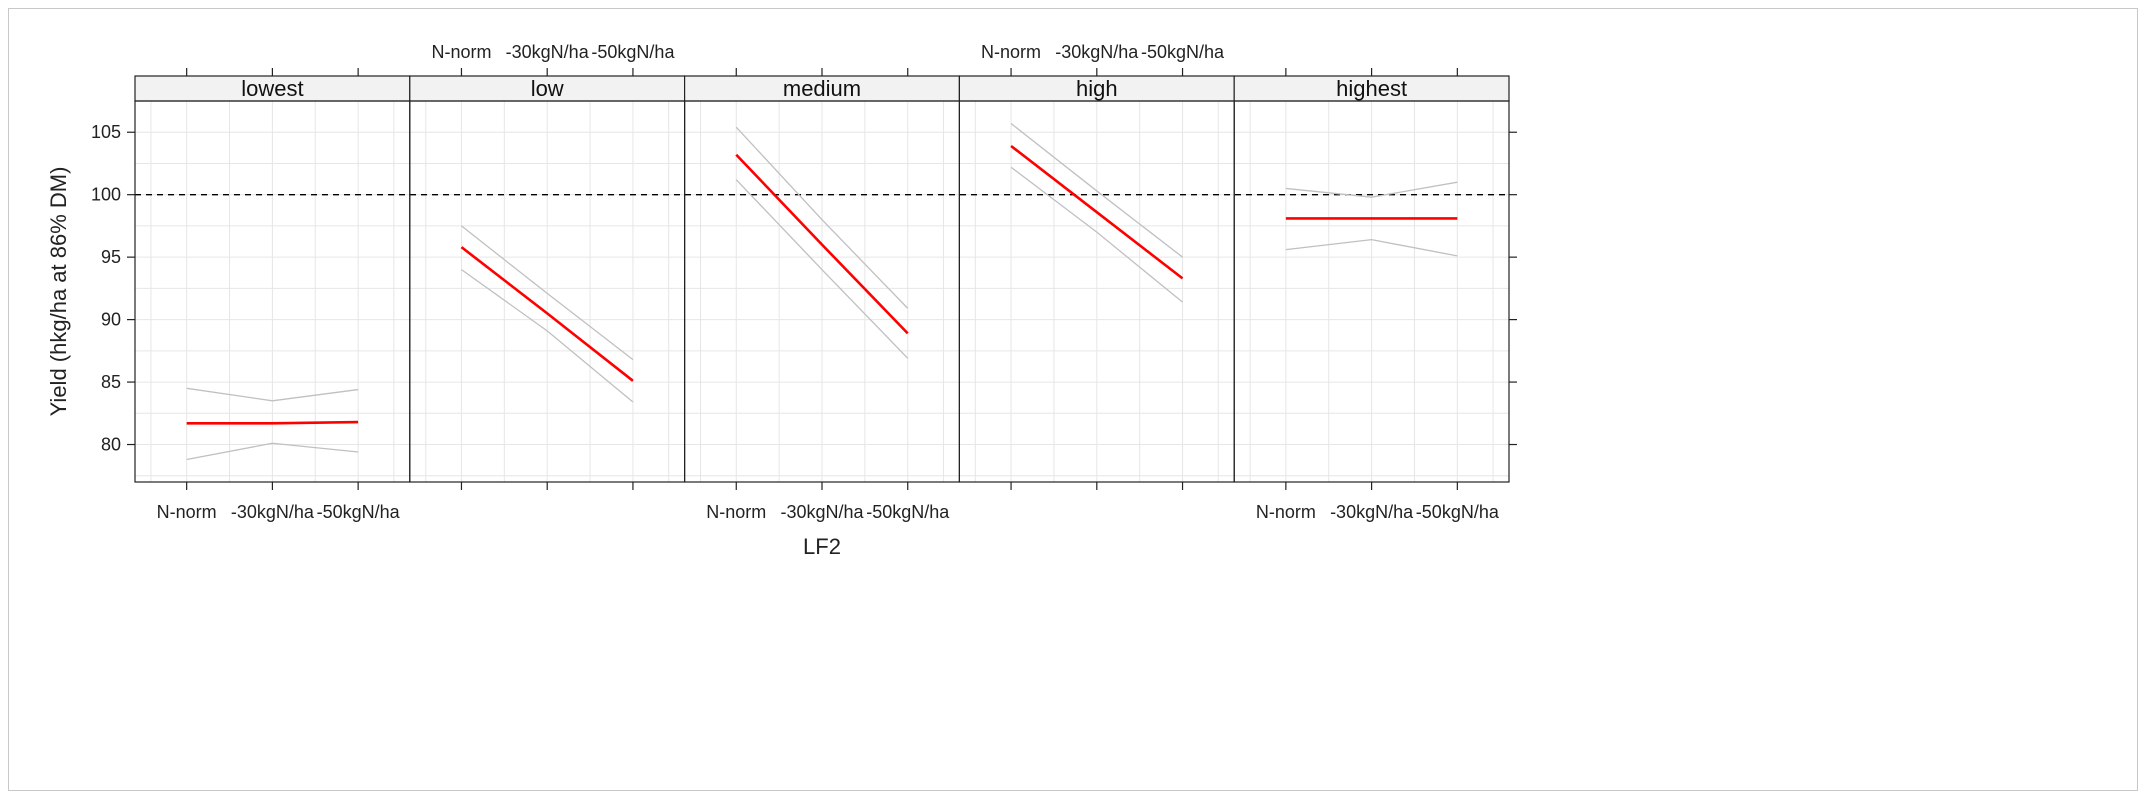 The width and height of the screenshot is (2147, 800). Describe the element at coordinates (111, 320) in the screenshot. I see `y-tick-label: 90` at that location.